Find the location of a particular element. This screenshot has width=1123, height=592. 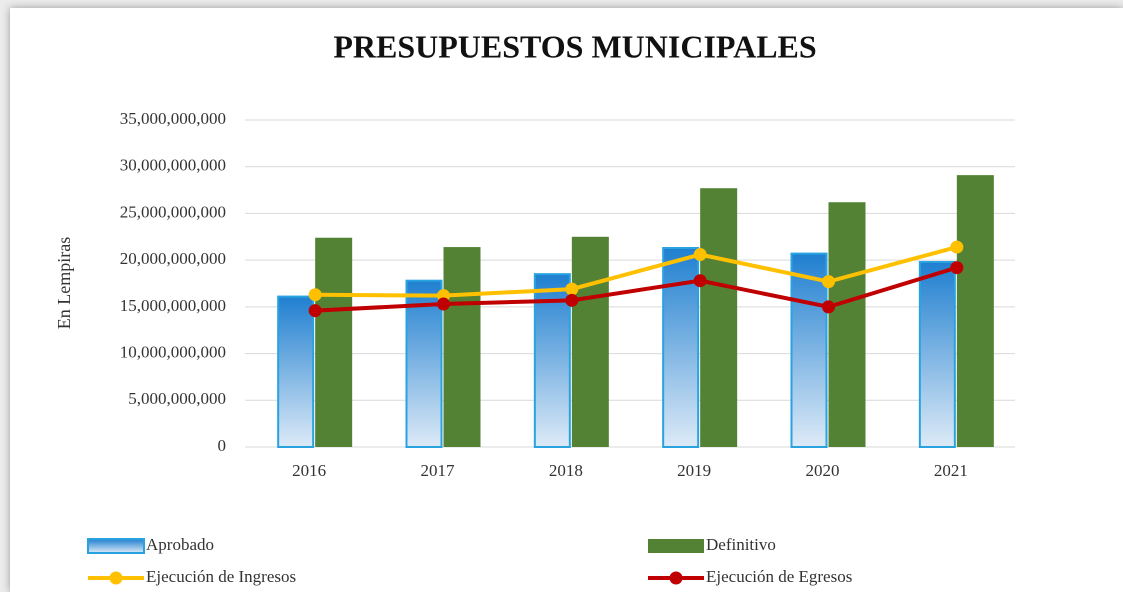

legend-label: Aprobado is located at coordinates (180, 544).